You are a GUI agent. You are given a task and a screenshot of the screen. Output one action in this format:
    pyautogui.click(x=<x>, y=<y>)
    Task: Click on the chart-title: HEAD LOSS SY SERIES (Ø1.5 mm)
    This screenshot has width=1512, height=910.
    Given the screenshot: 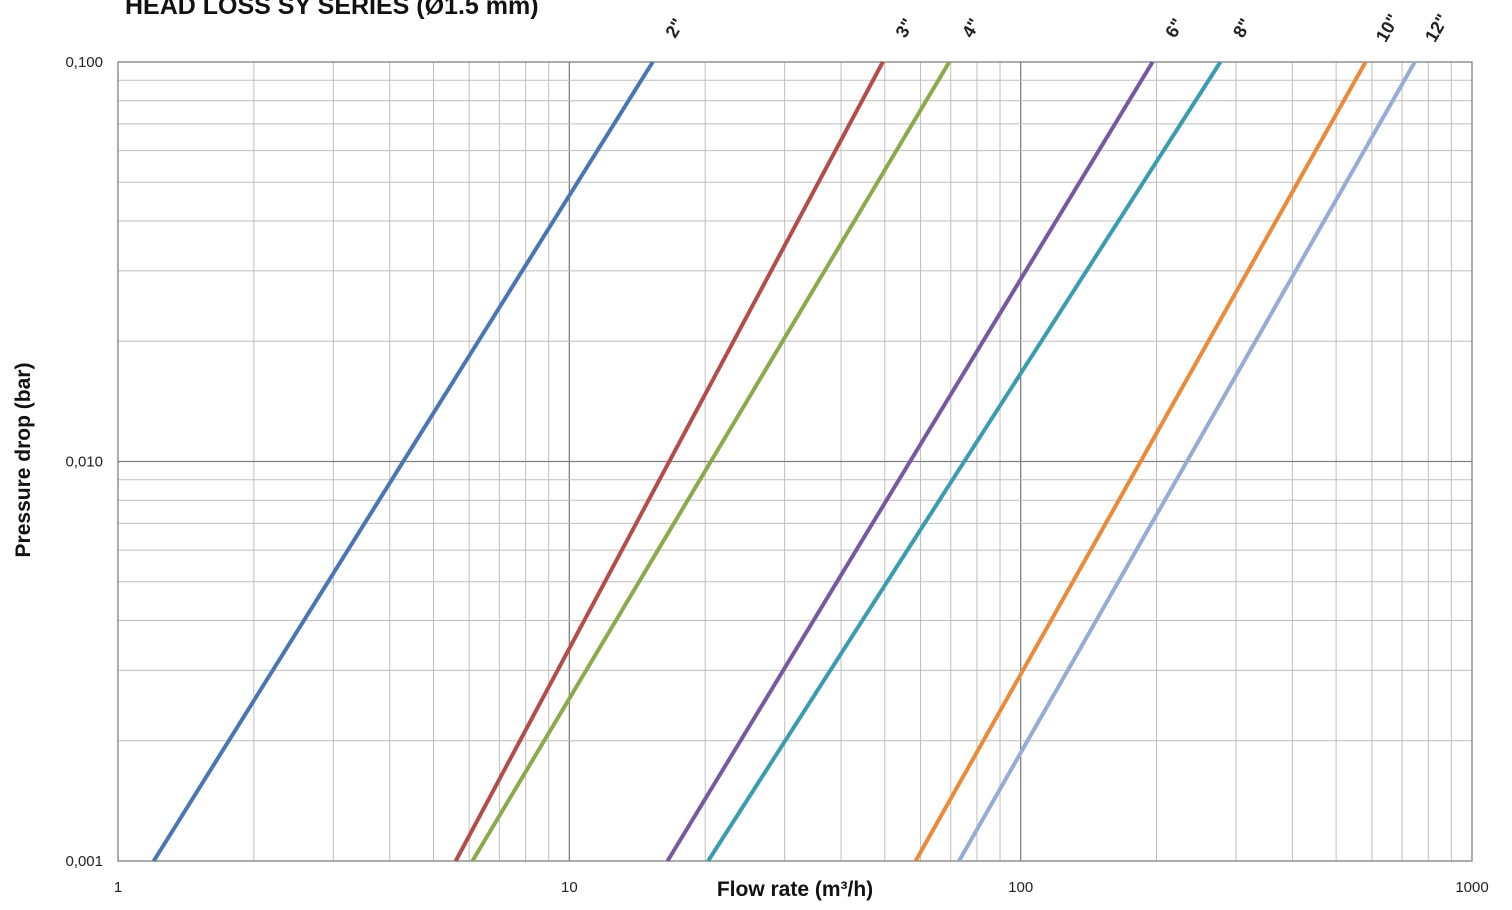 What is the action you would take?
    pyautogui.click(x=332, y=10)
    